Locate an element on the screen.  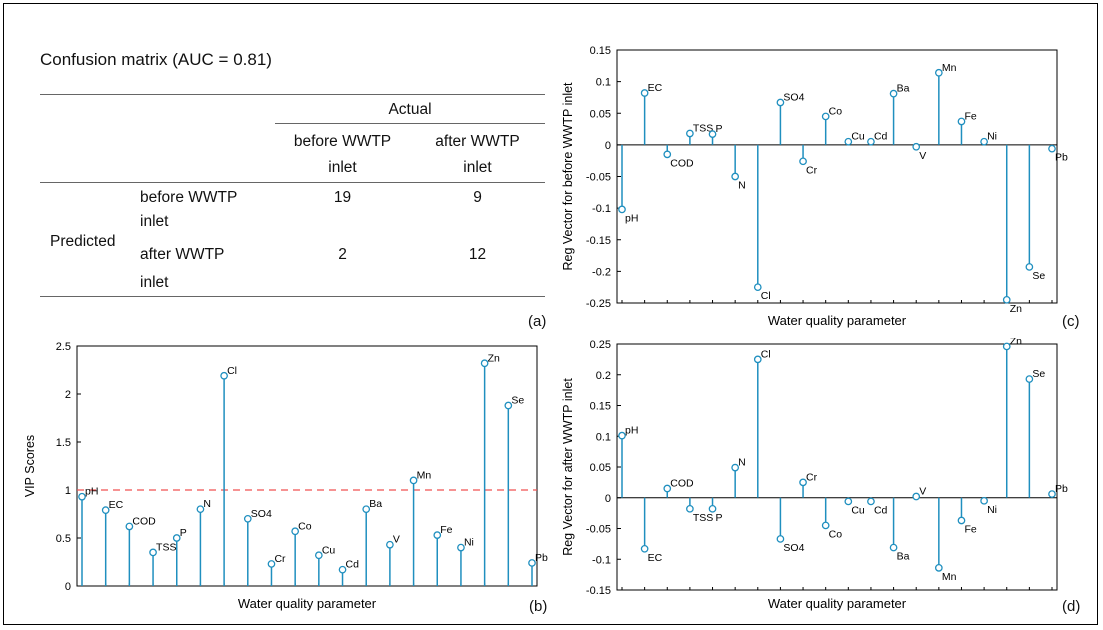
panel-label-b: (b) is located at coordinates (538, 606).